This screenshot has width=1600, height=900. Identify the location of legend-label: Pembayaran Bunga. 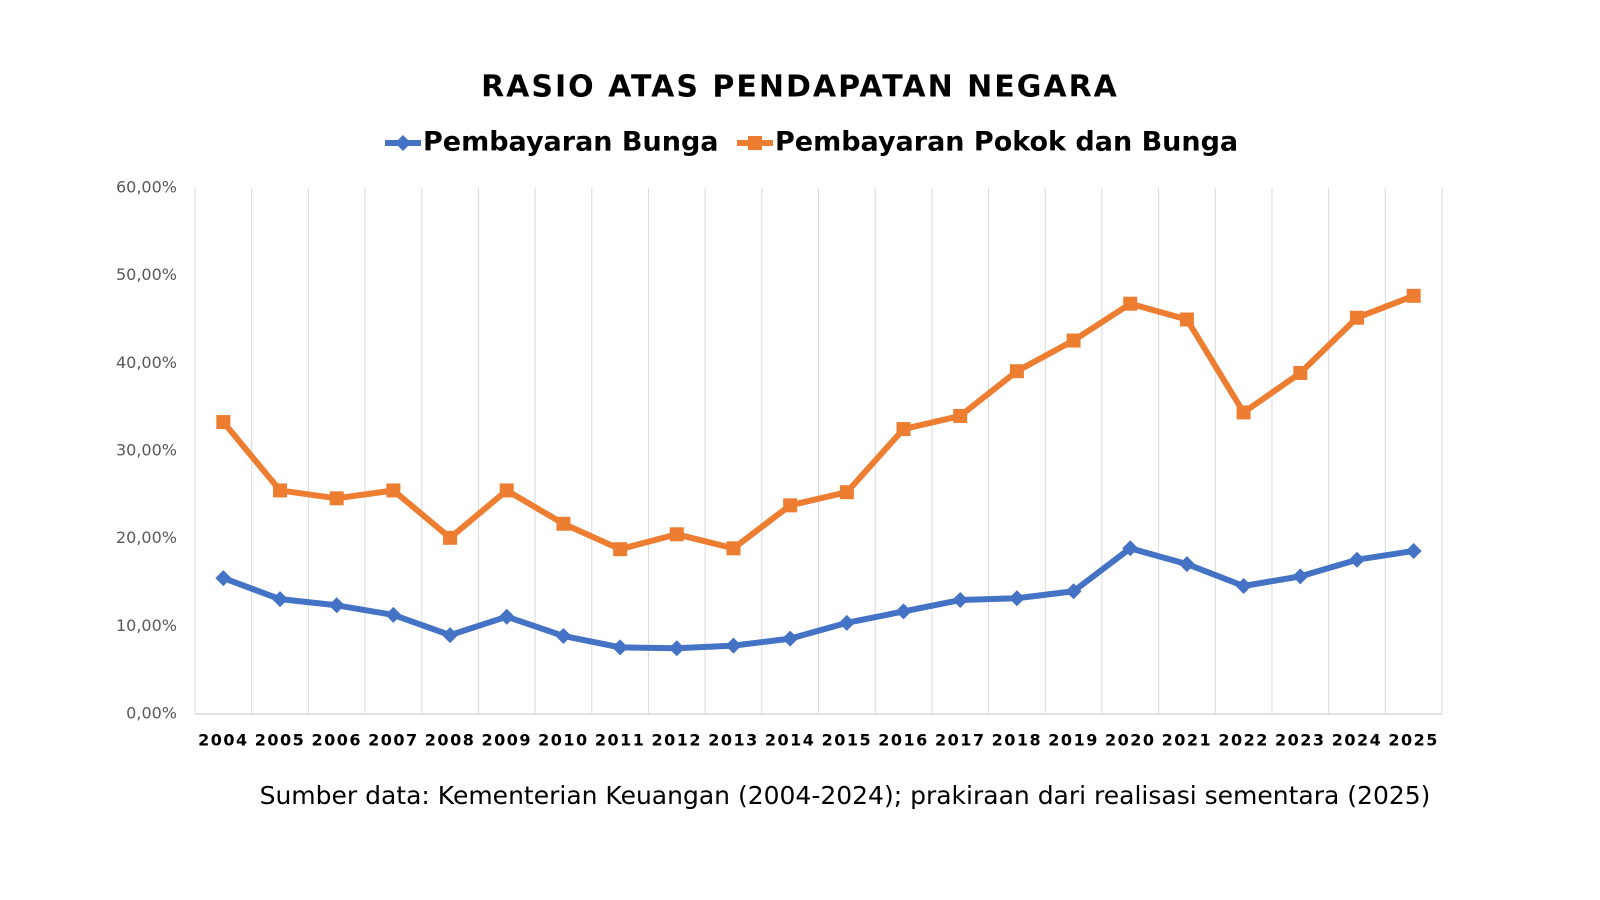
(571, 142).